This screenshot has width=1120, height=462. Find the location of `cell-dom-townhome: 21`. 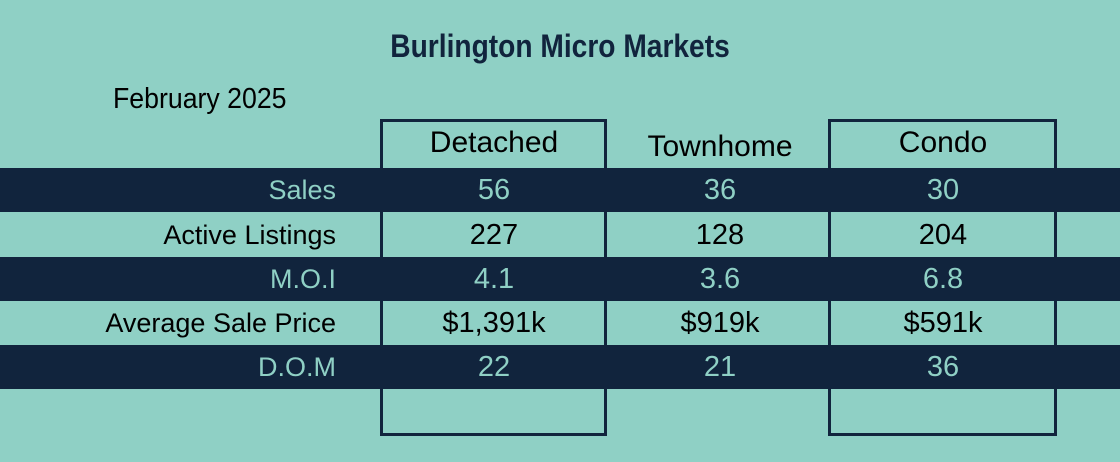

cell-dom-townhome: 21 is located at coordinates (720, 367).